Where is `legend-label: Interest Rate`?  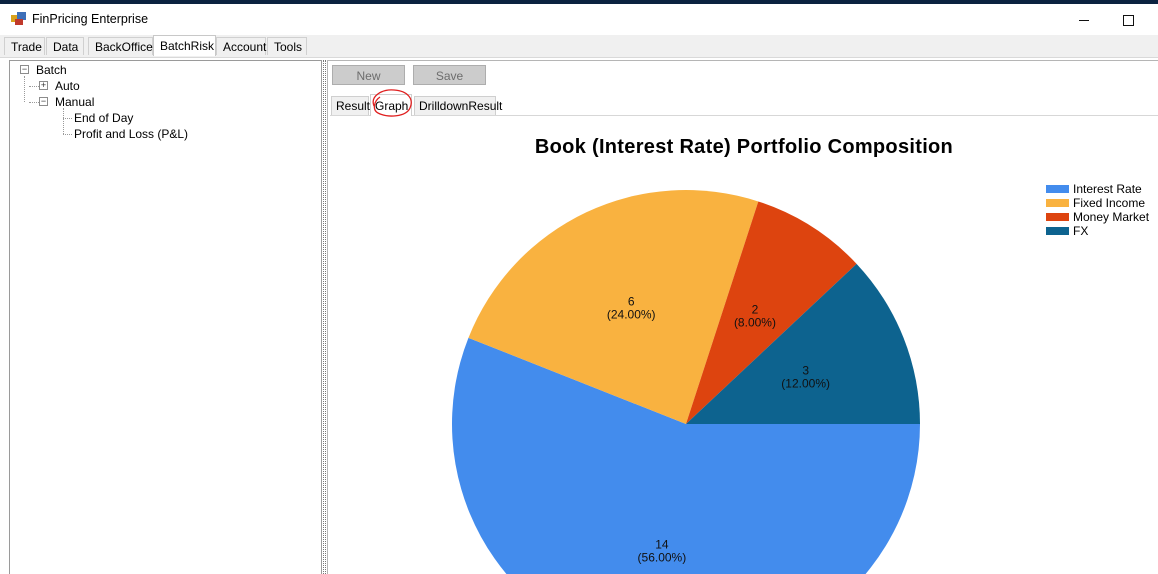
legend-label: Interest Rate is located at coordinates (1107, 189).